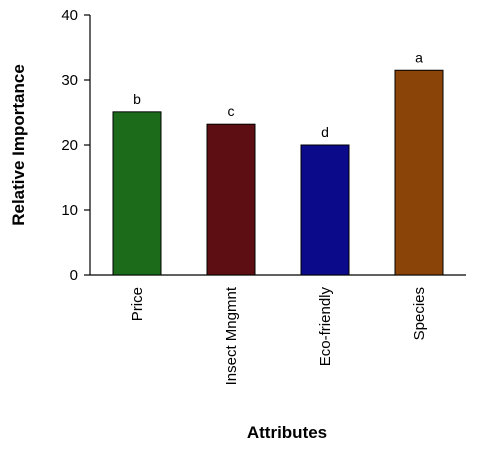 Image resolution: width=500 pixels, height=449 pixels. What do you see at coordinates (69, 145) in the screenshot?
I see `y-tick-label: 20` at bounding box center [69, 145].